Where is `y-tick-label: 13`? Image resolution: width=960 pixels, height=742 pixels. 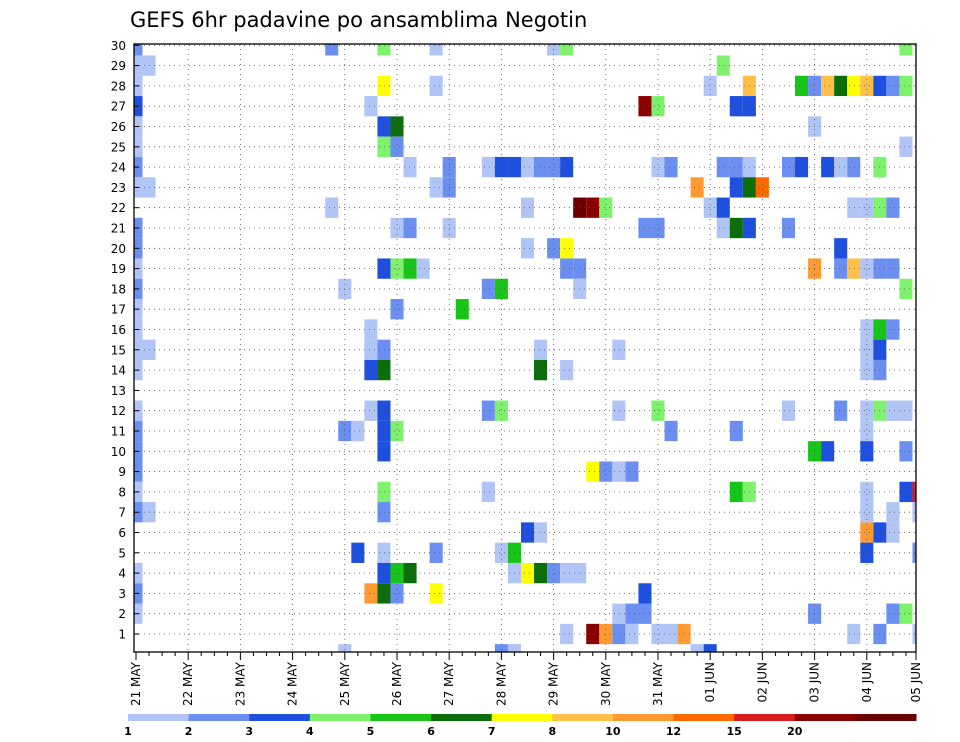
y-tick-label: 13 is located at coordinates (118, 391).